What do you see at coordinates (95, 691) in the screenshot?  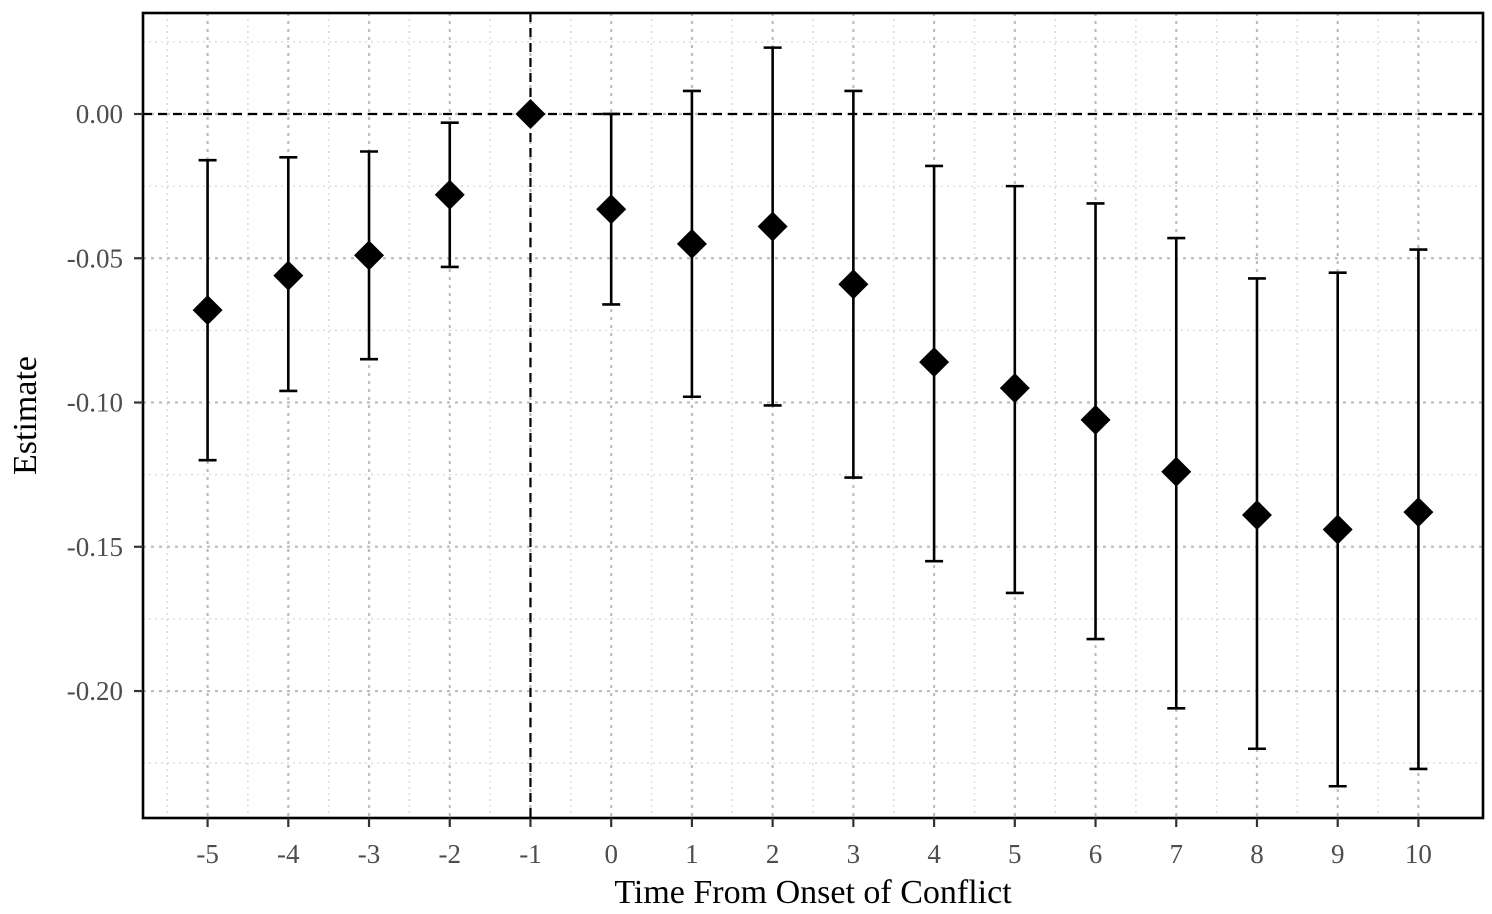 I see `y-tick-label: -0.20` at bounding box center [95, 691].